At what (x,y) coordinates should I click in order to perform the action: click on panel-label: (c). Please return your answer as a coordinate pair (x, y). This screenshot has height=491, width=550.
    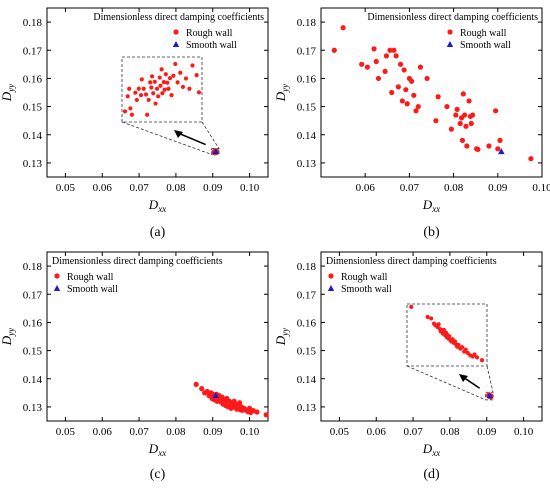
    Looking at the image, I should click on (158, 474).